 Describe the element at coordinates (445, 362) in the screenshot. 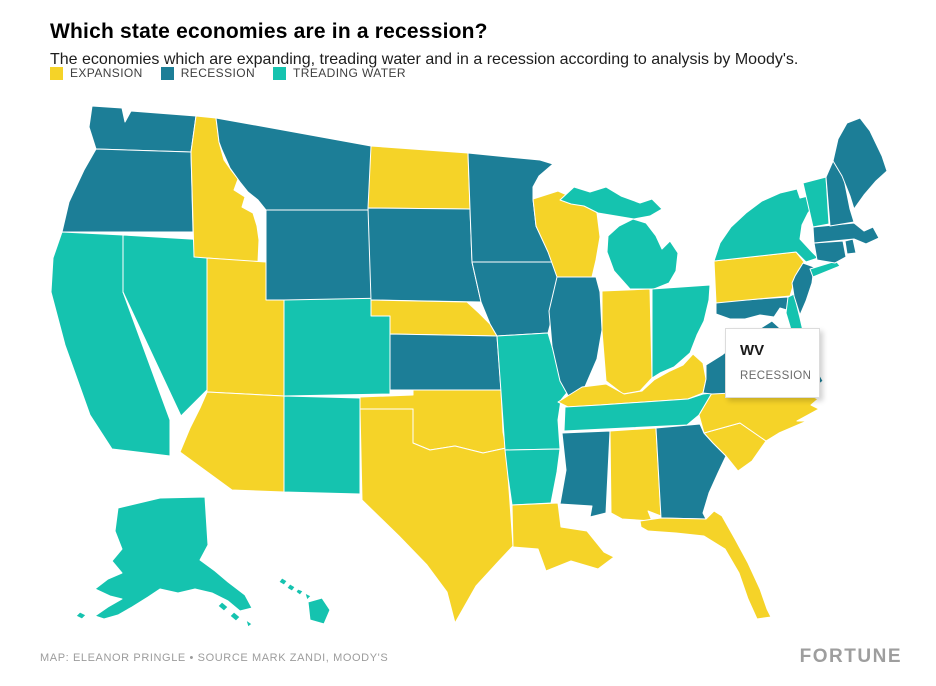

I see `state-ks` at that location.